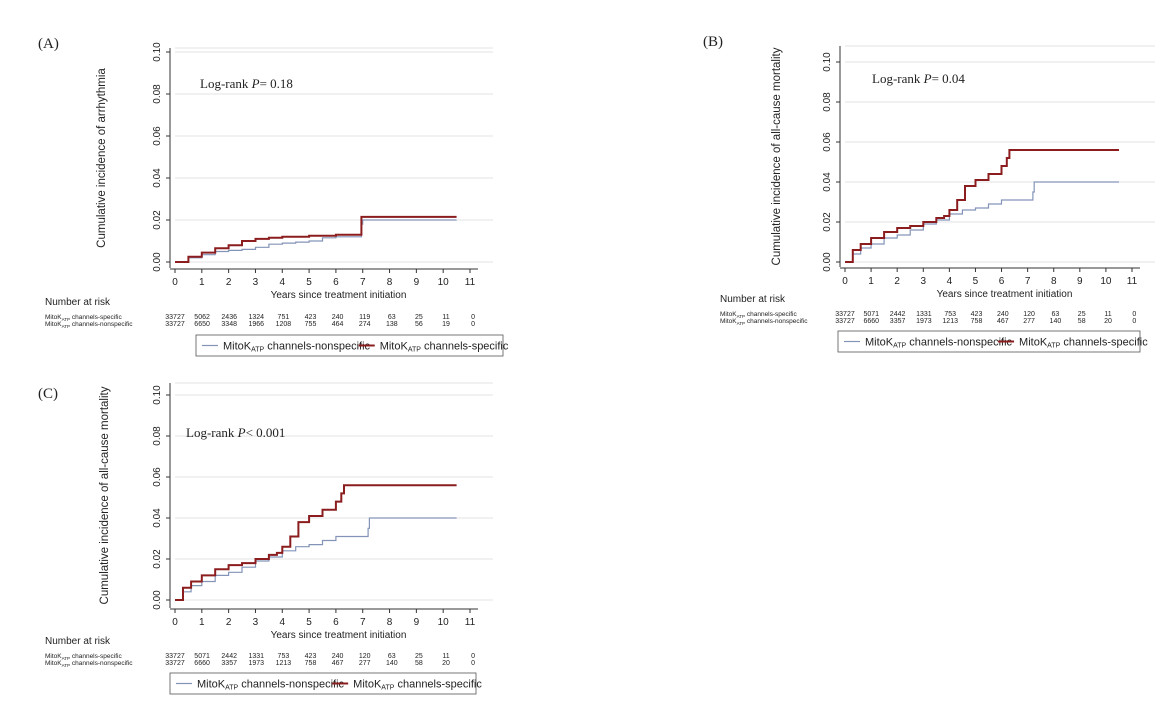  I want to click on risk-count-nonspecific: 1208, so click(284, 324).